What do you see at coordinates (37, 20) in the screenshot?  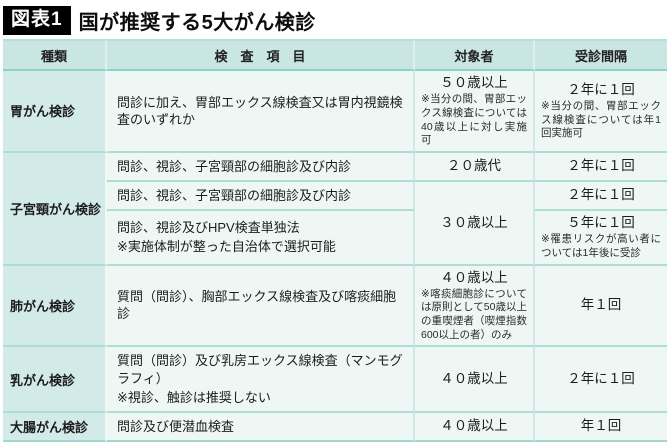 I see `figure-number-badge: 図表1` at bounding box center [37, 20].